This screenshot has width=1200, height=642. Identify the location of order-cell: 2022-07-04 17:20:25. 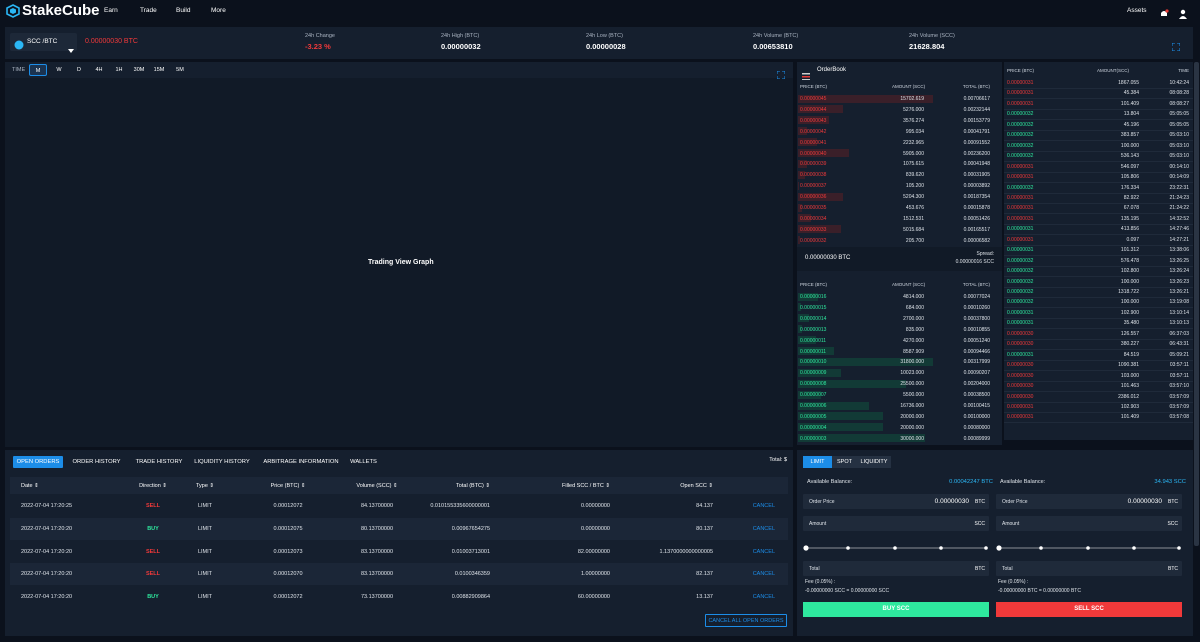
(47, 506).